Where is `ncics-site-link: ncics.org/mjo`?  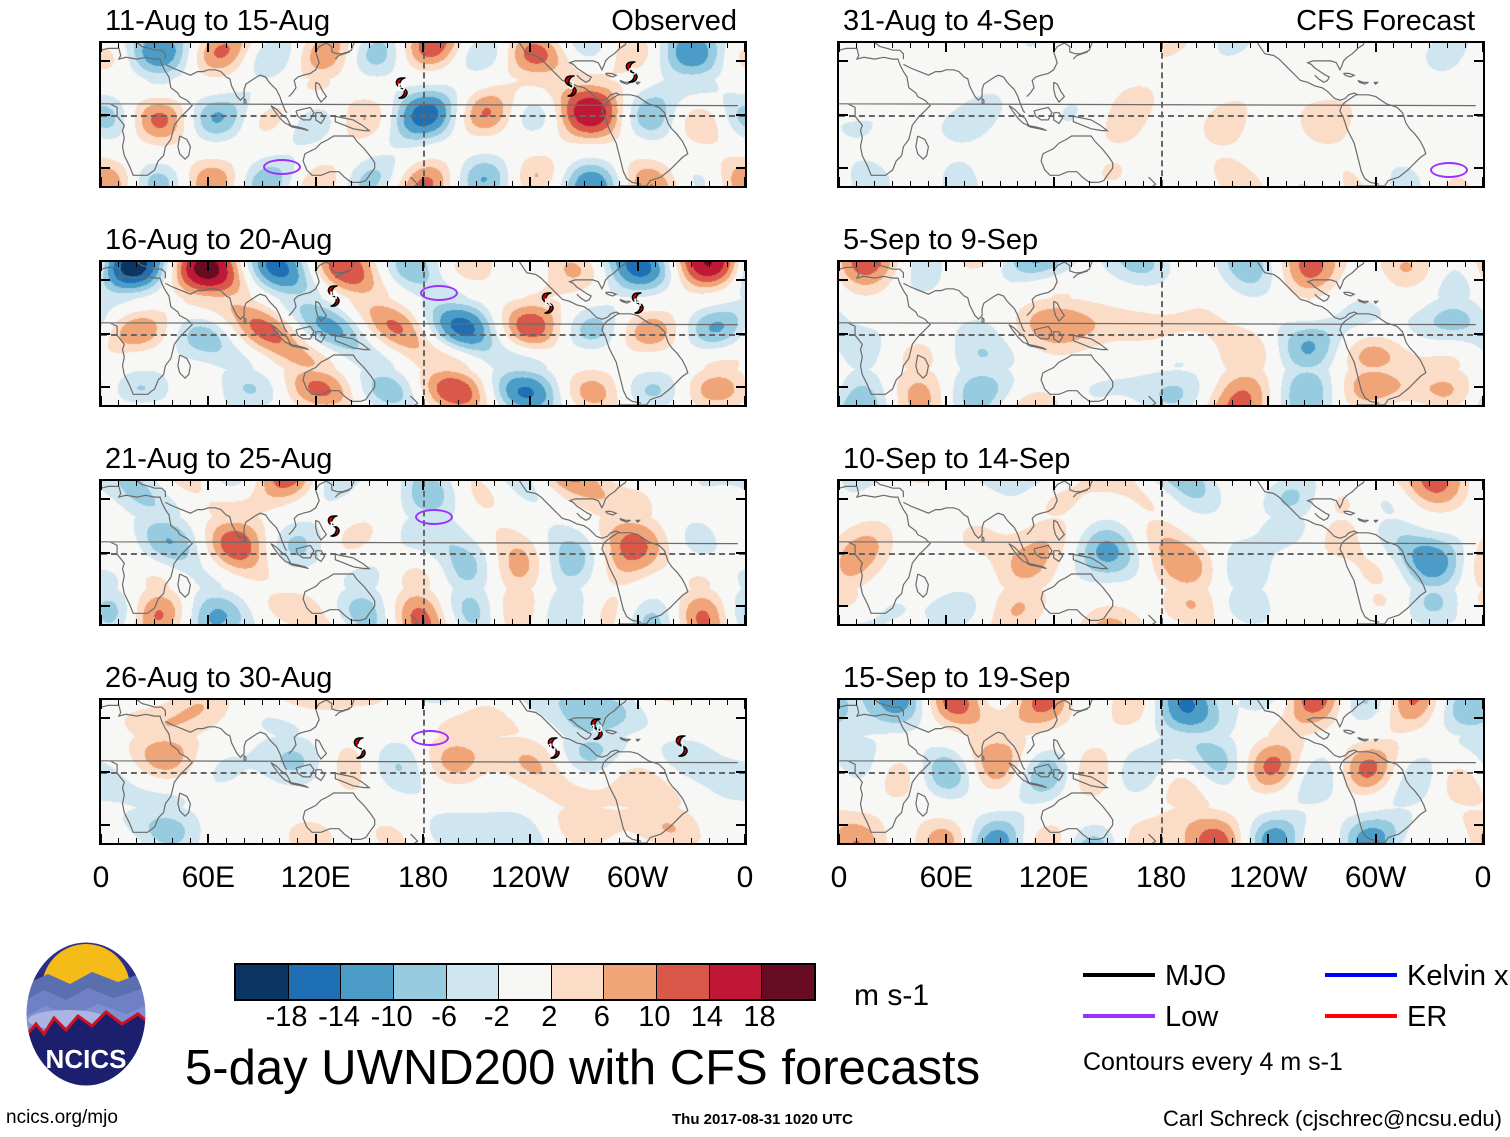
ncics-site-link: ncics.org/mjo is located at coordinates (62, 1117).